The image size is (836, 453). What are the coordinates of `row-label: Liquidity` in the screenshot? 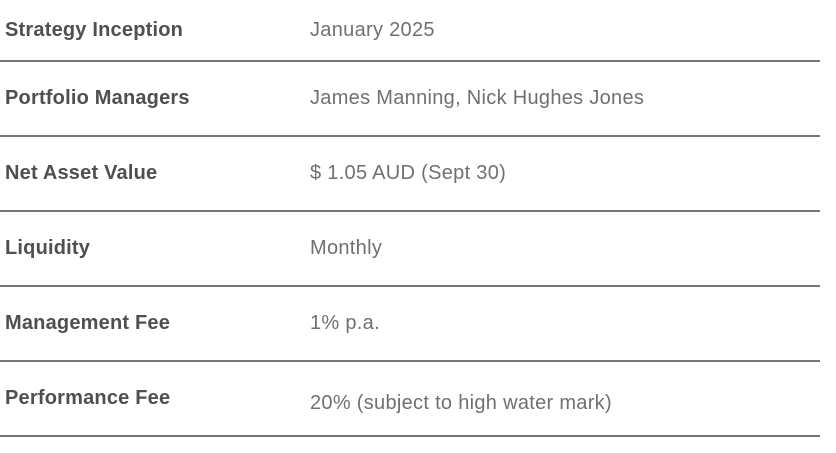 It's located at (48, 248).